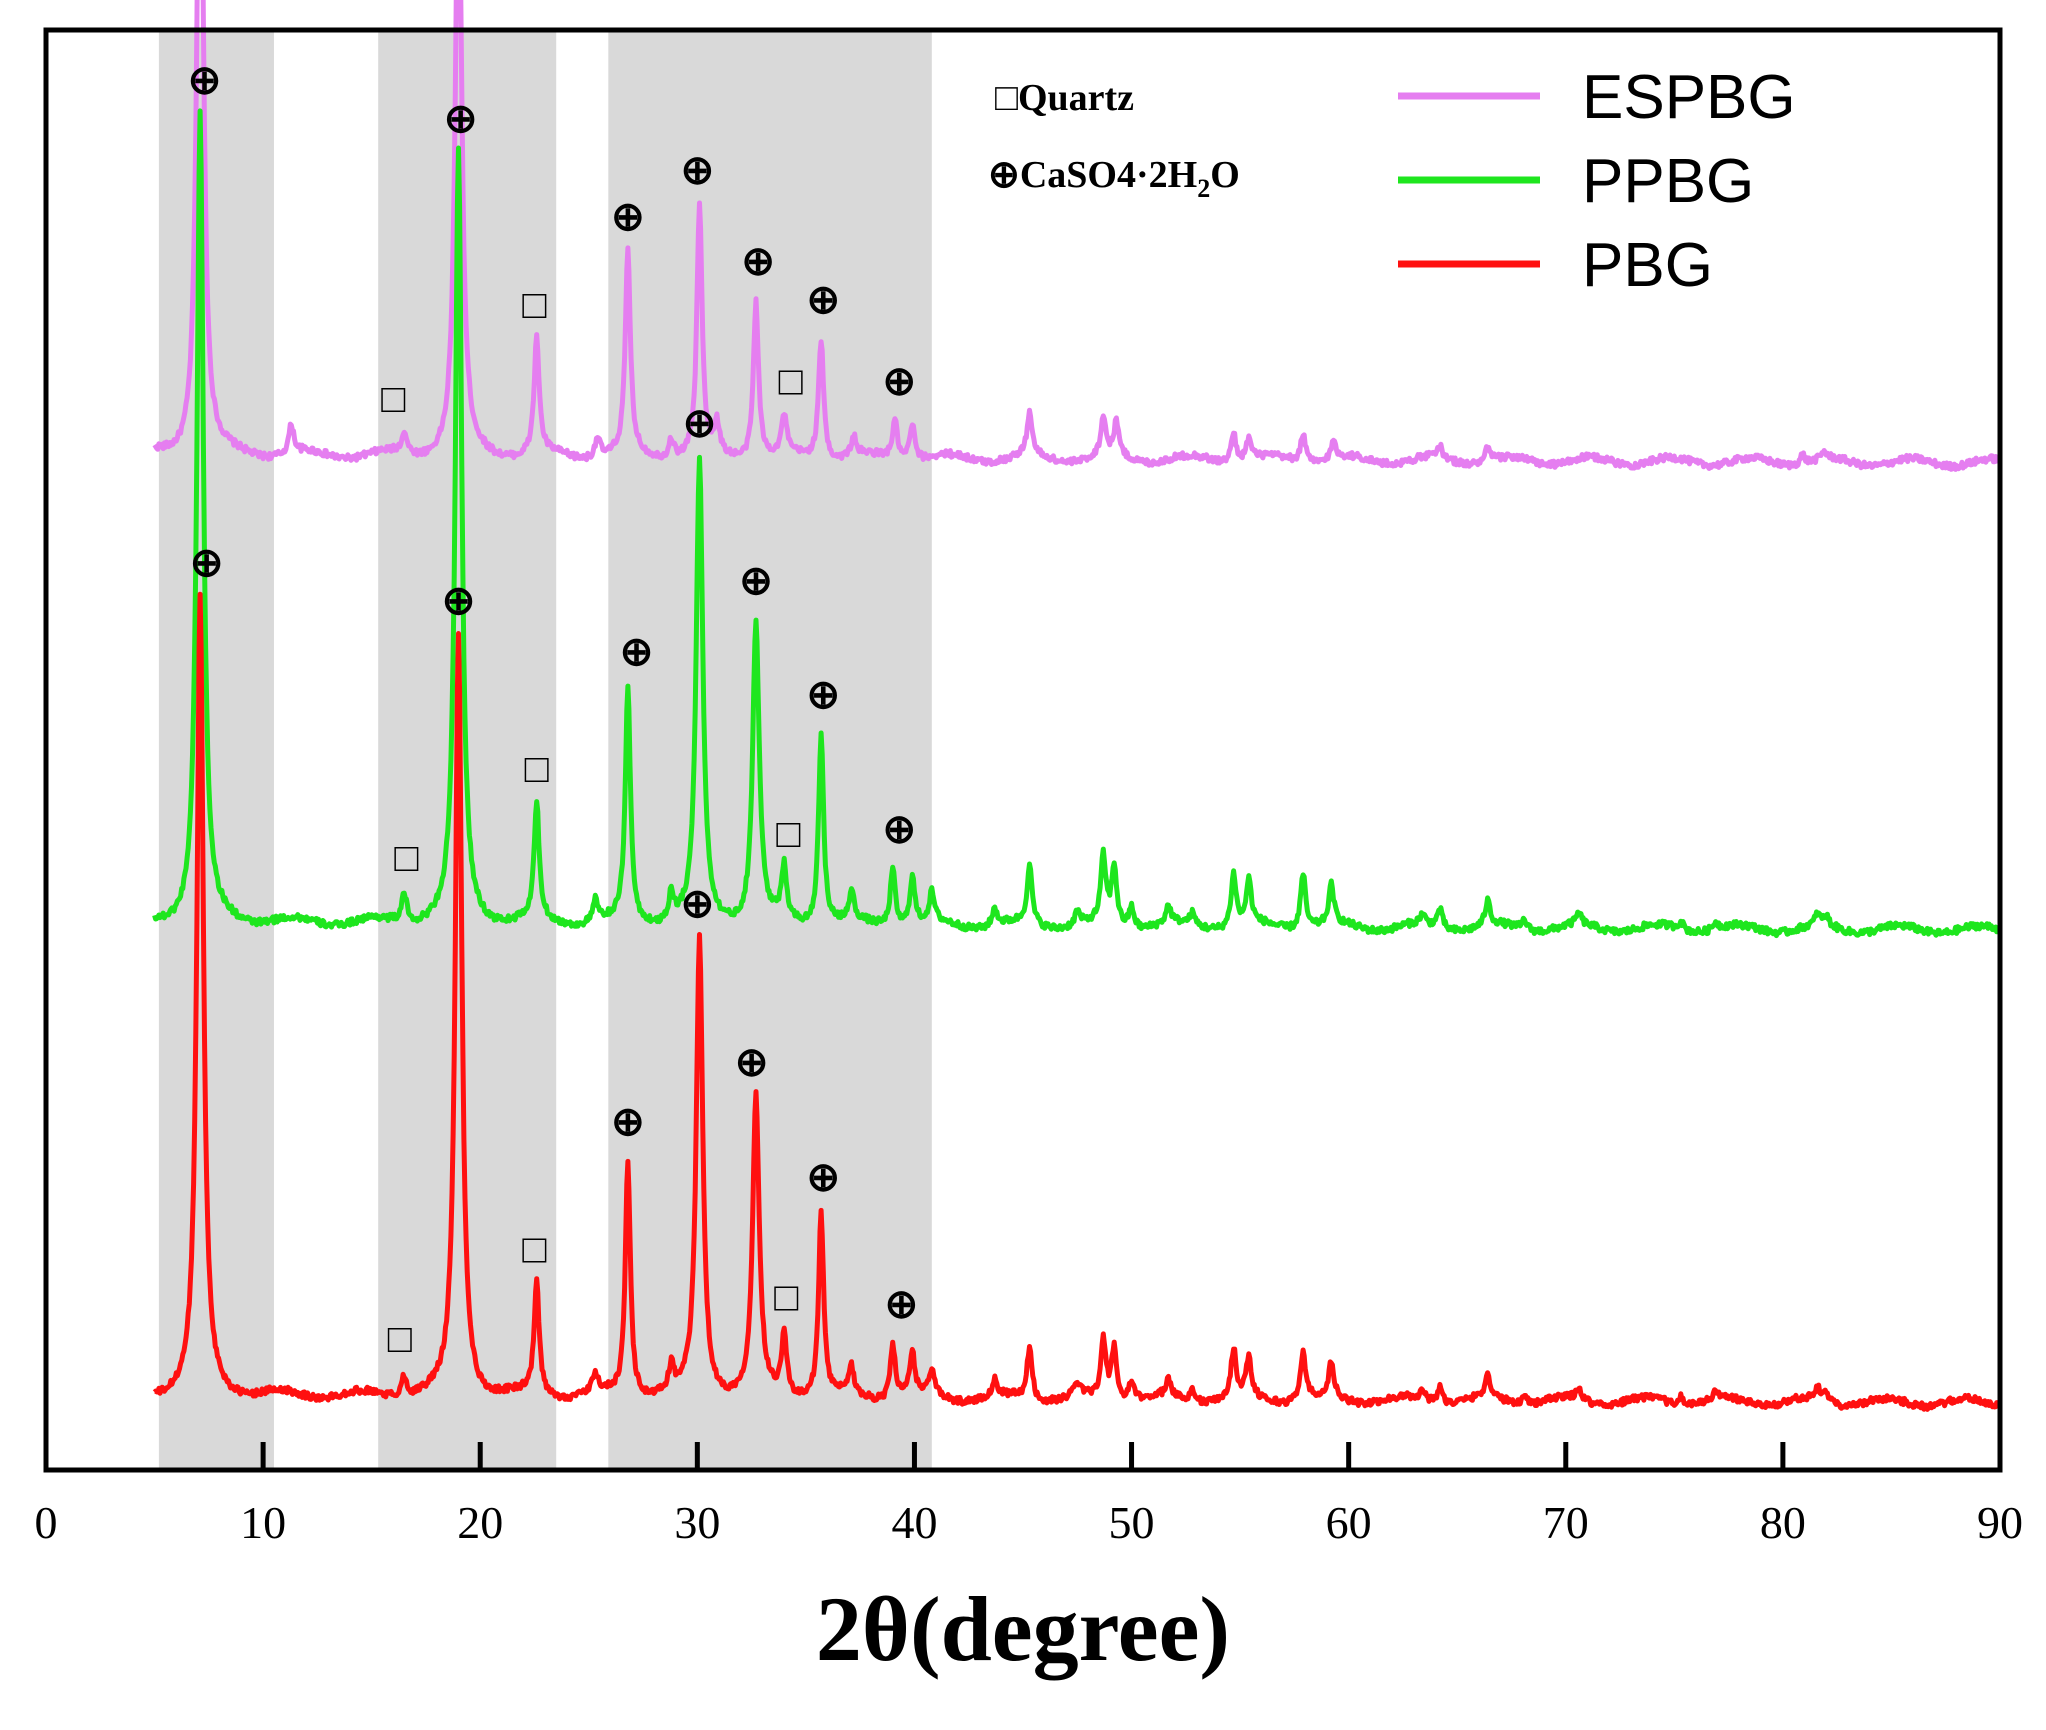  I want to click on x-tick-label-90: 90, so click(2000, 1522).